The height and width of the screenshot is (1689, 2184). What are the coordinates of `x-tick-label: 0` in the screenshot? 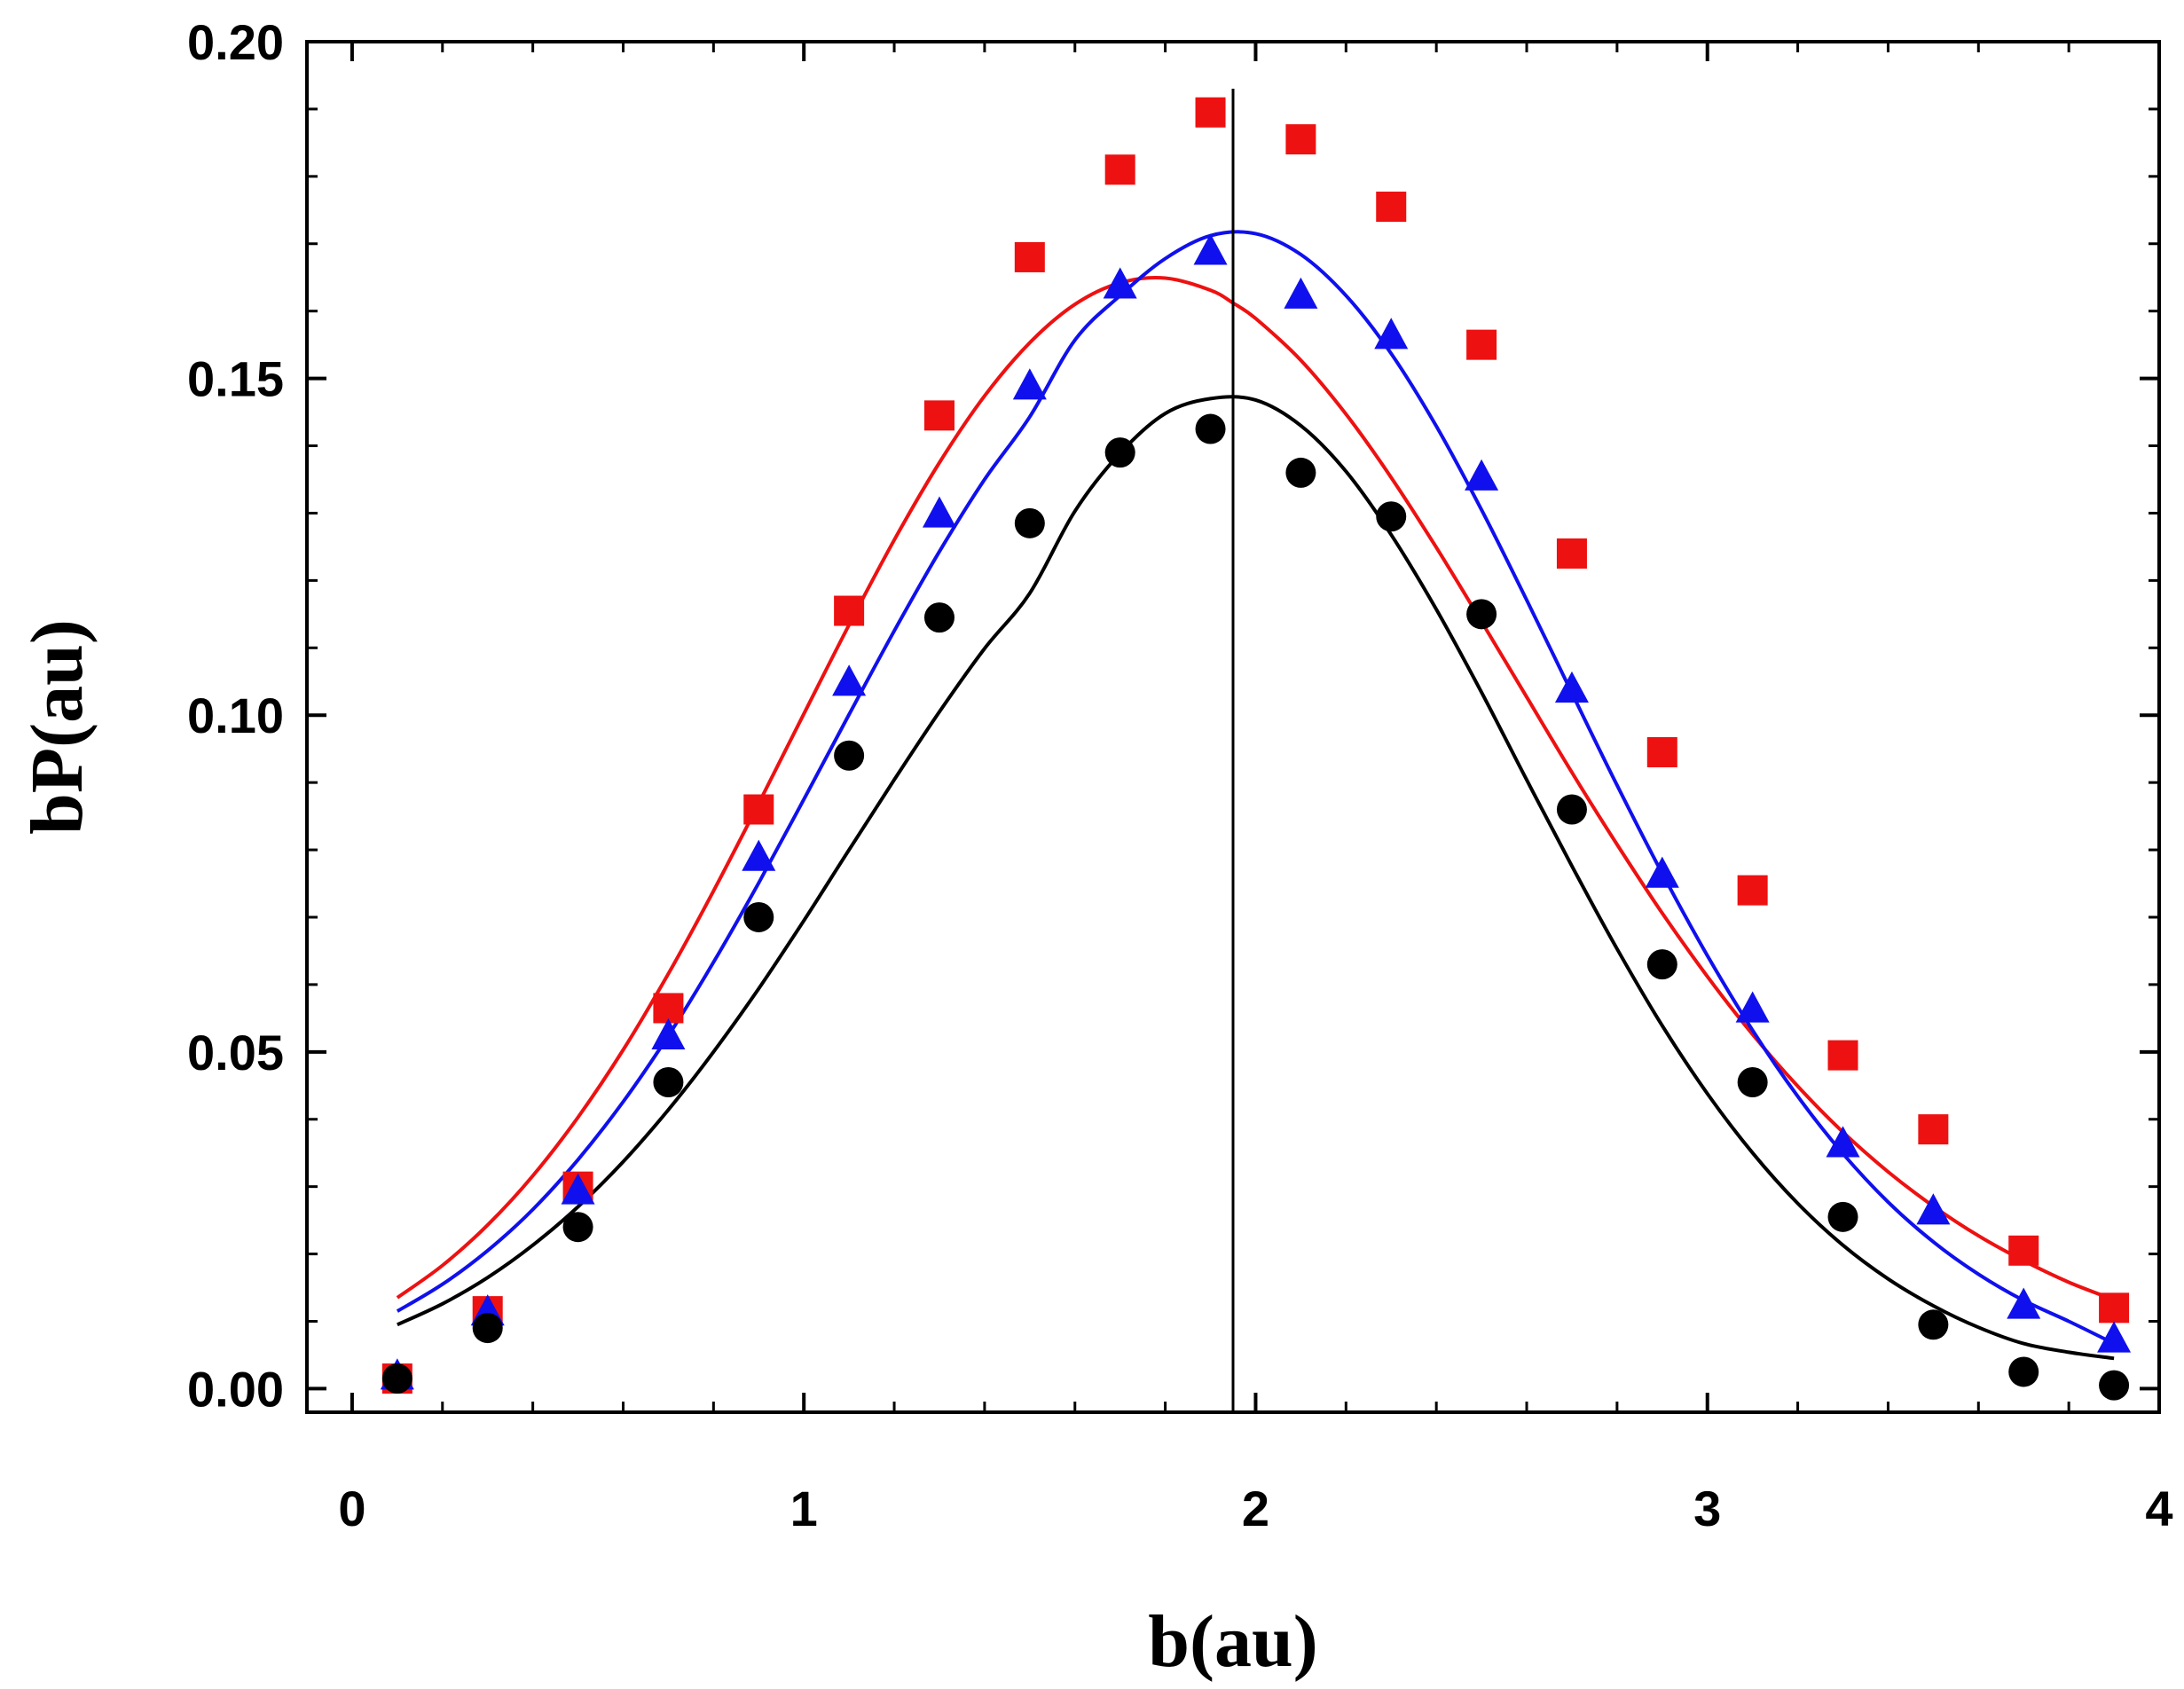 It's located at (351, 1508).